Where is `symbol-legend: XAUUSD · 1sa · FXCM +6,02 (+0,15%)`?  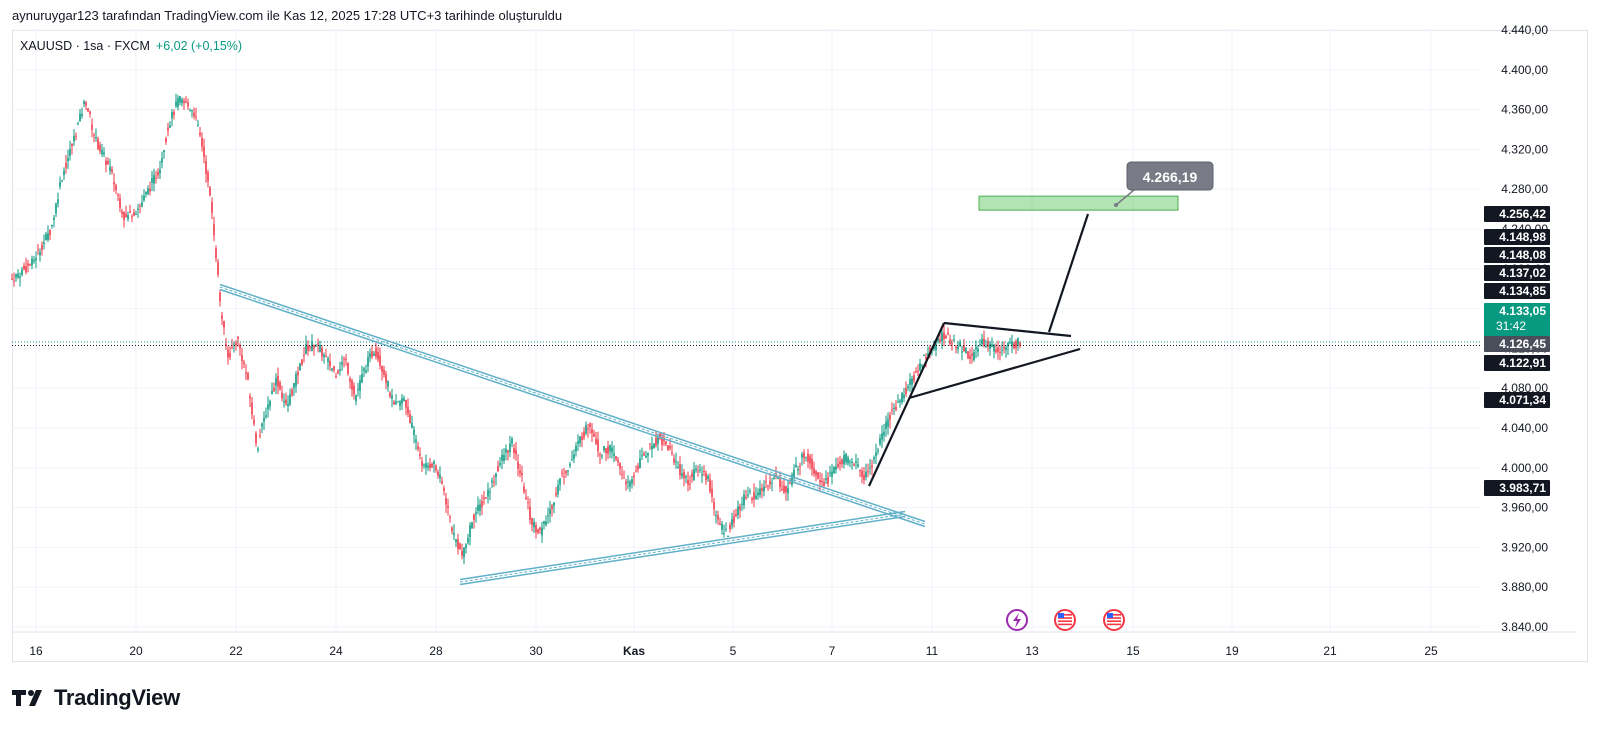 symbol-legend: XAUUSD · 1sa · FXCM +6,02 (+0,15%) is located at coordinates (131, 46).